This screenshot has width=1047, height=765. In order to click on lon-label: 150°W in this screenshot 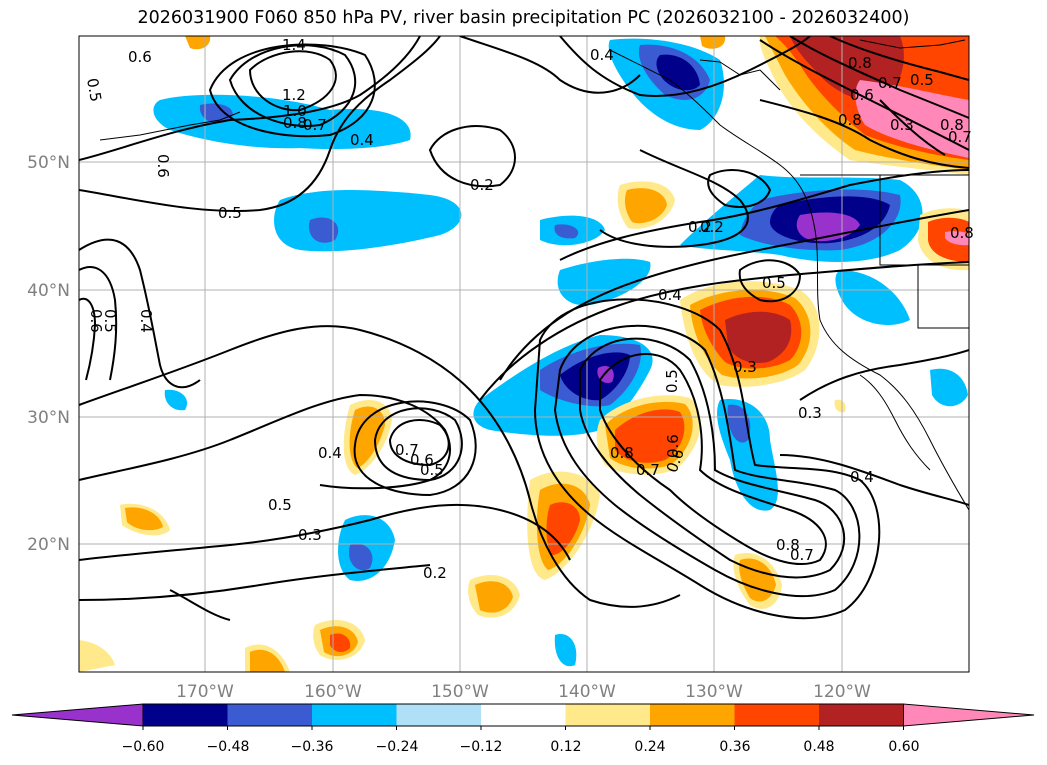, I will do `click(460, 692)`.